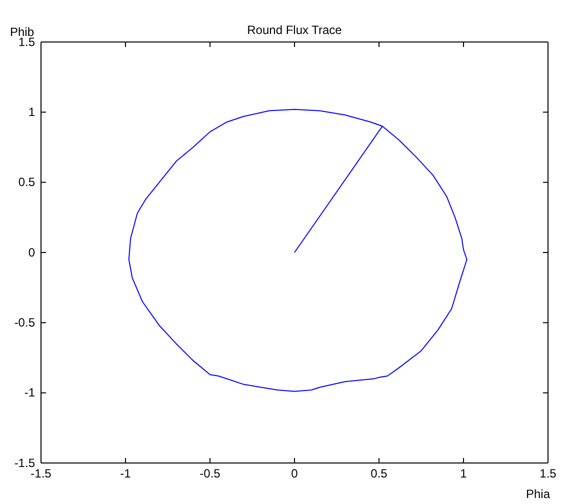 This screenshot has height=504, width=569. What do you see at coordinates (25, 323) in the screenshot?
I see `y-tick-label: -0.5` at bounding box center [25, 323].